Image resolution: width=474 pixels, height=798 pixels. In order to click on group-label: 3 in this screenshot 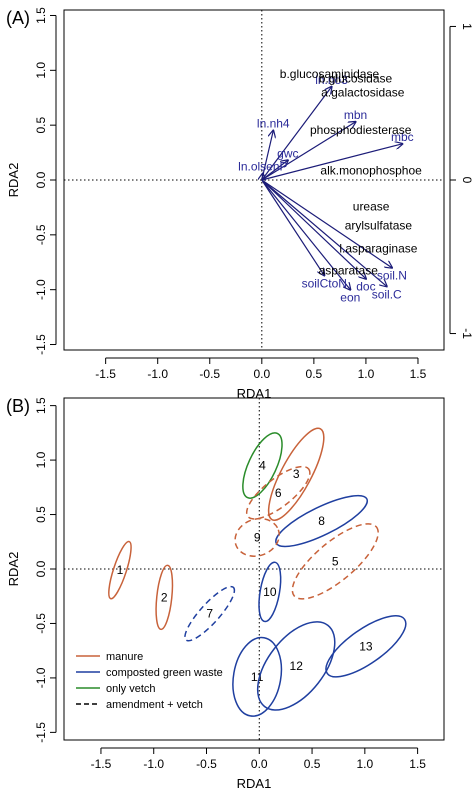, I will do `click(296, 474)`.